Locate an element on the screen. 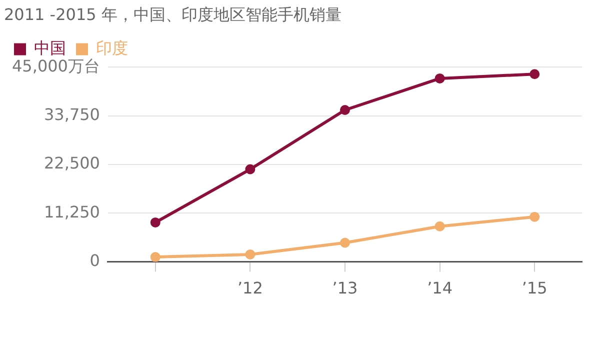 This screenshot has height=337, width=600. y-tick-label: 22,500 is located at coordinates (72, 163).